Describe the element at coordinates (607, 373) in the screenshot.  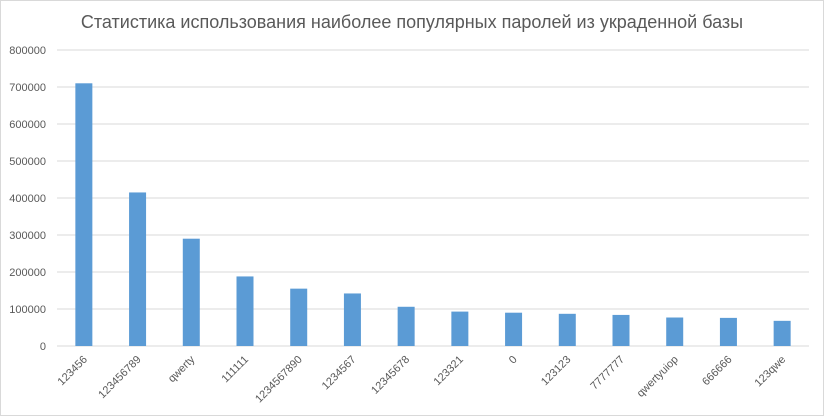
I see `x-tick-label: 7777777` at that location.